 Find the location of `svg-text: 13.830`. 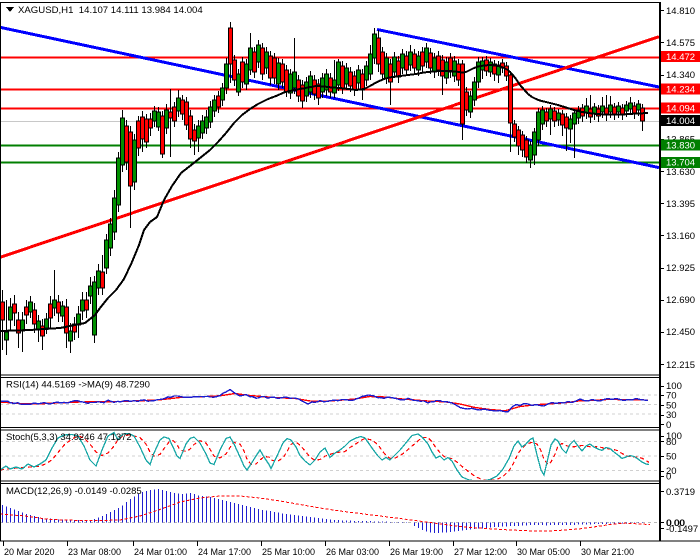

svg-text: 13.830 is located at coordinates (680, 146).